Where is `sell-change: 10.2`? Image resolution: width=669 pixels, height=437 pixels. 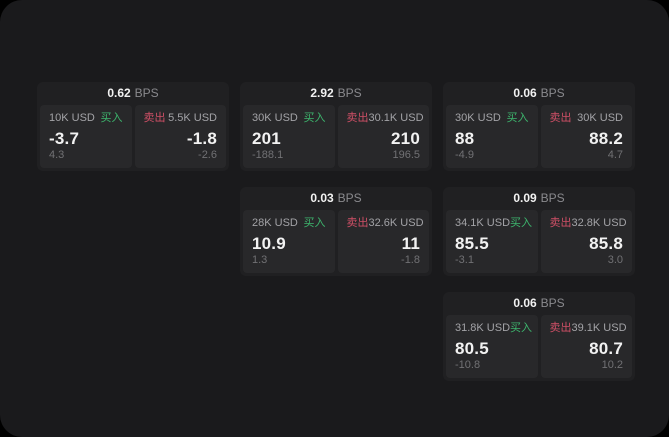 sell-change: 10.2 is located at coordinates (612, 365).